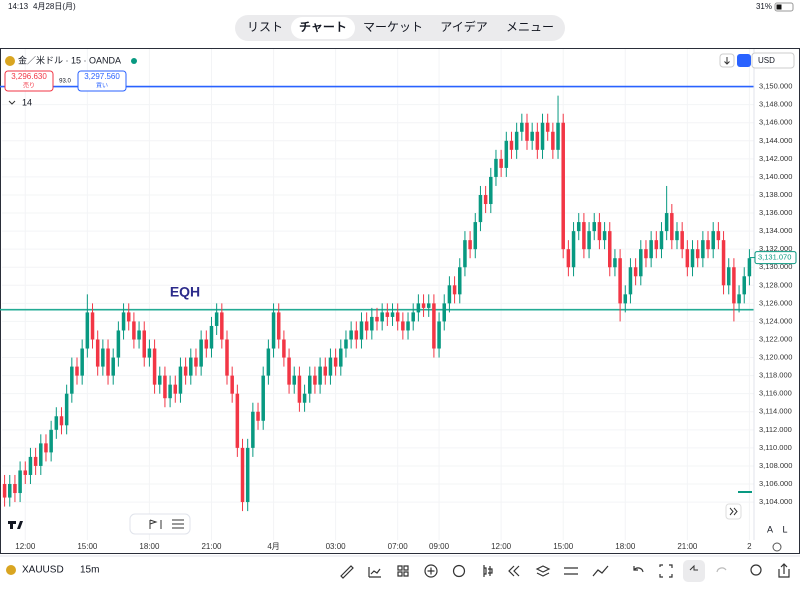 The height and width of the screenshot is (600, 800). Describe the element at coordinates (347, 572) in the screenshot. I see `pen-icon` at that location.